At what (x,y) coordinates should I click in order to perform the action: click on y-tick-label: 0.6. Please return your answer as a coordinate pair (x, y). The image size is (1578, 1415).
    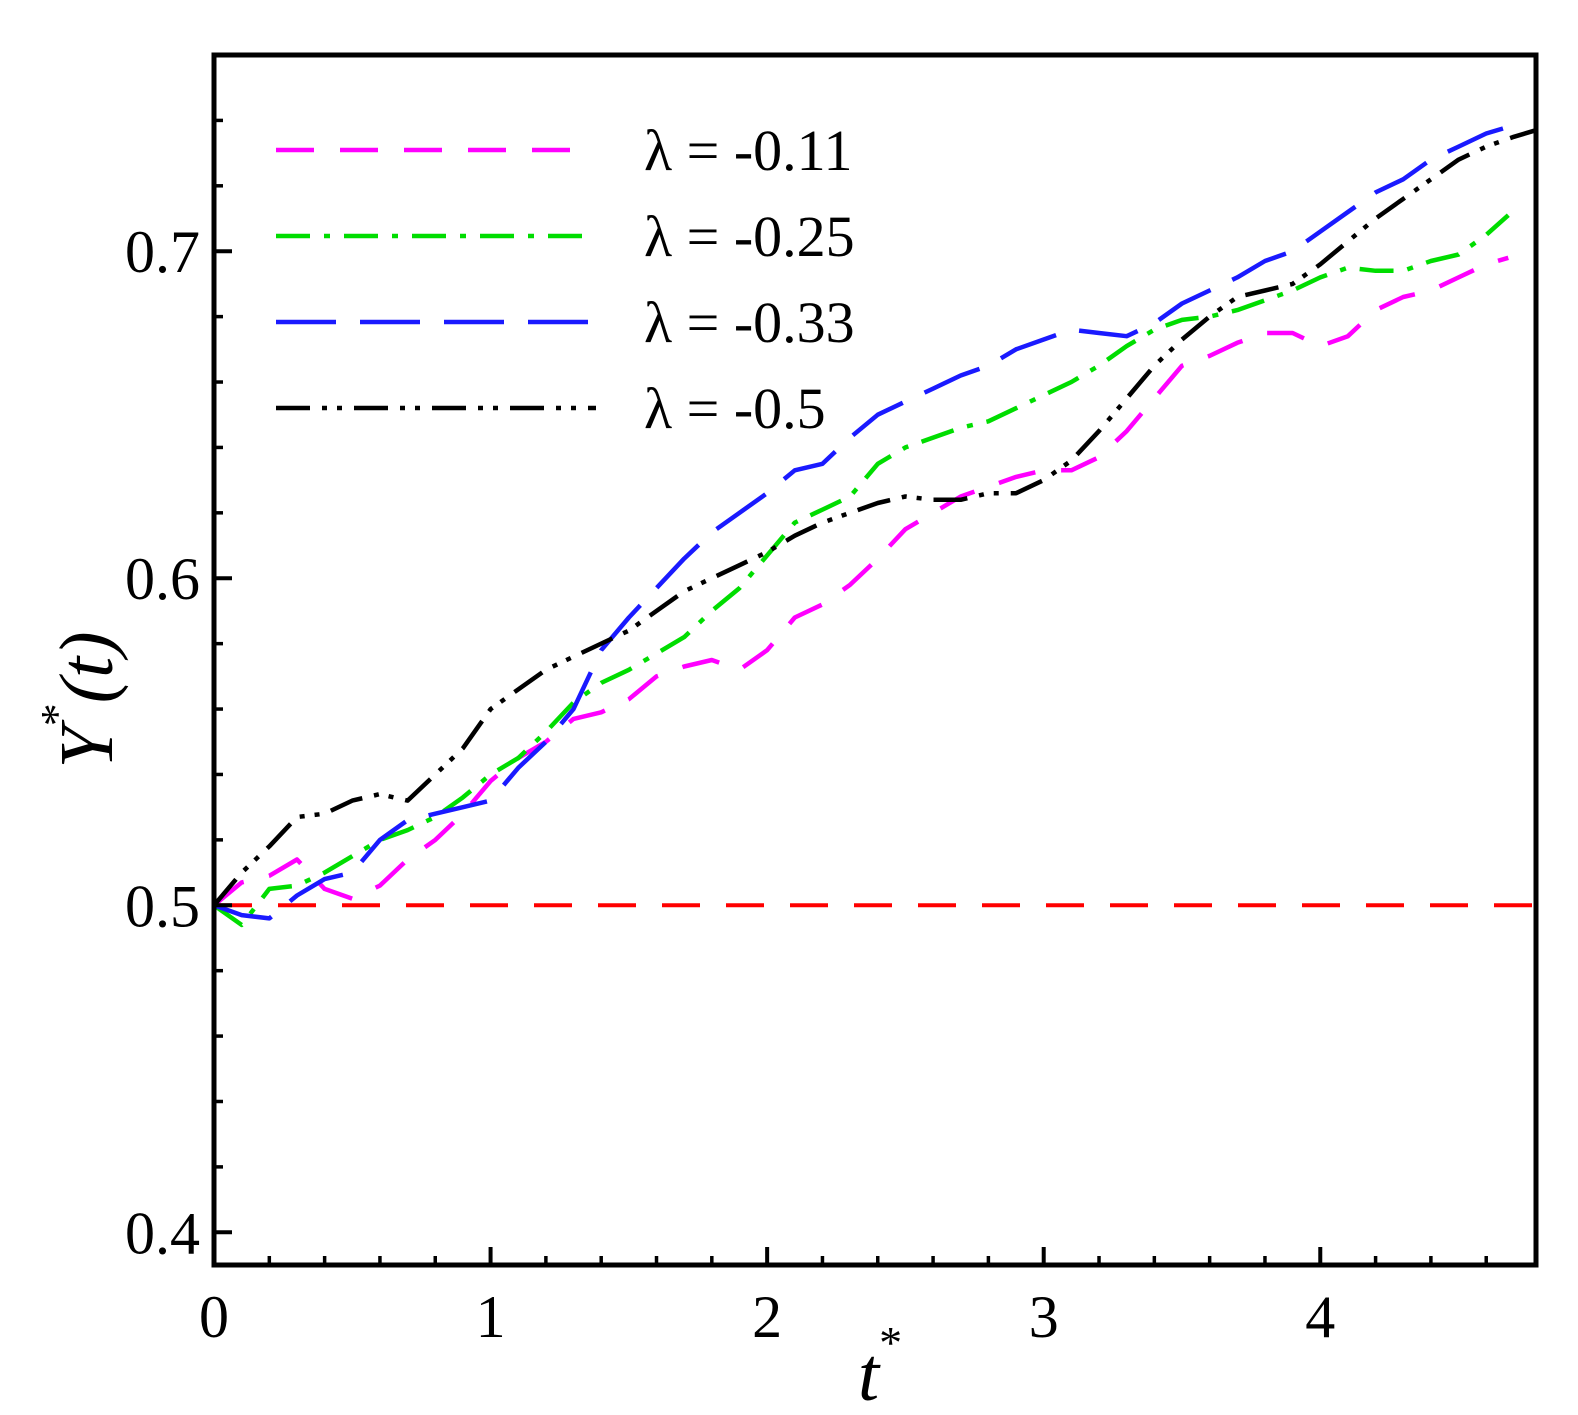
    Looking at the image, I should click on (162, 579).